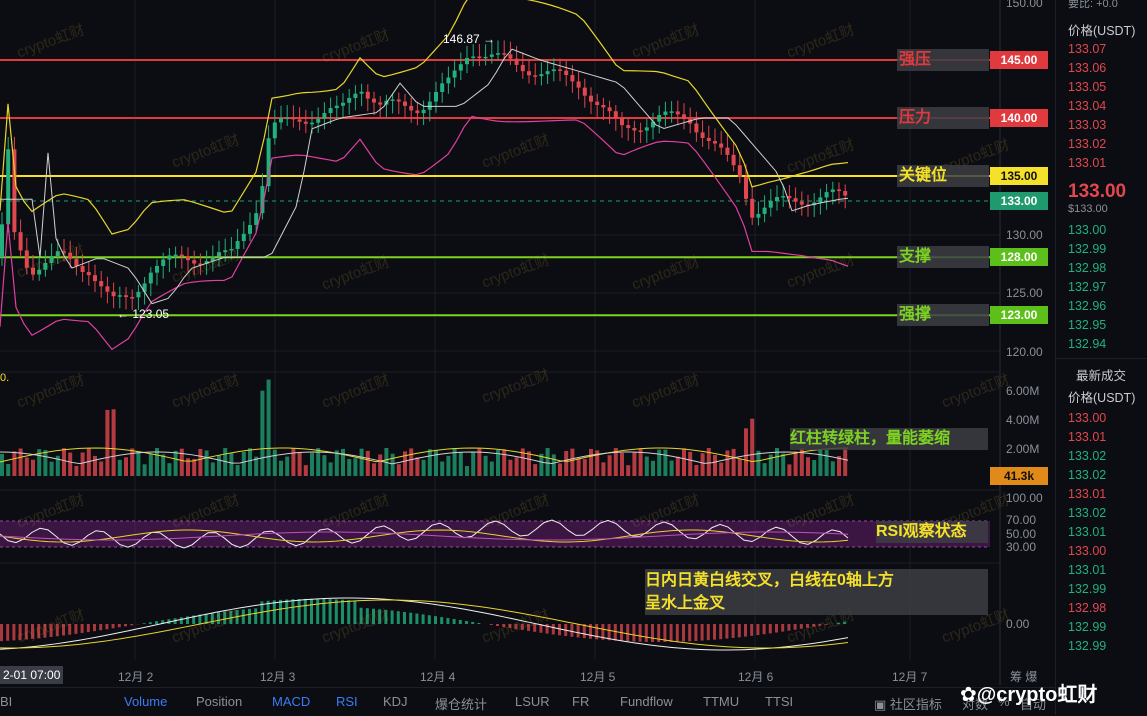  I want to click on indicator-tab-ttmu: TTMU, so click(721, 701).